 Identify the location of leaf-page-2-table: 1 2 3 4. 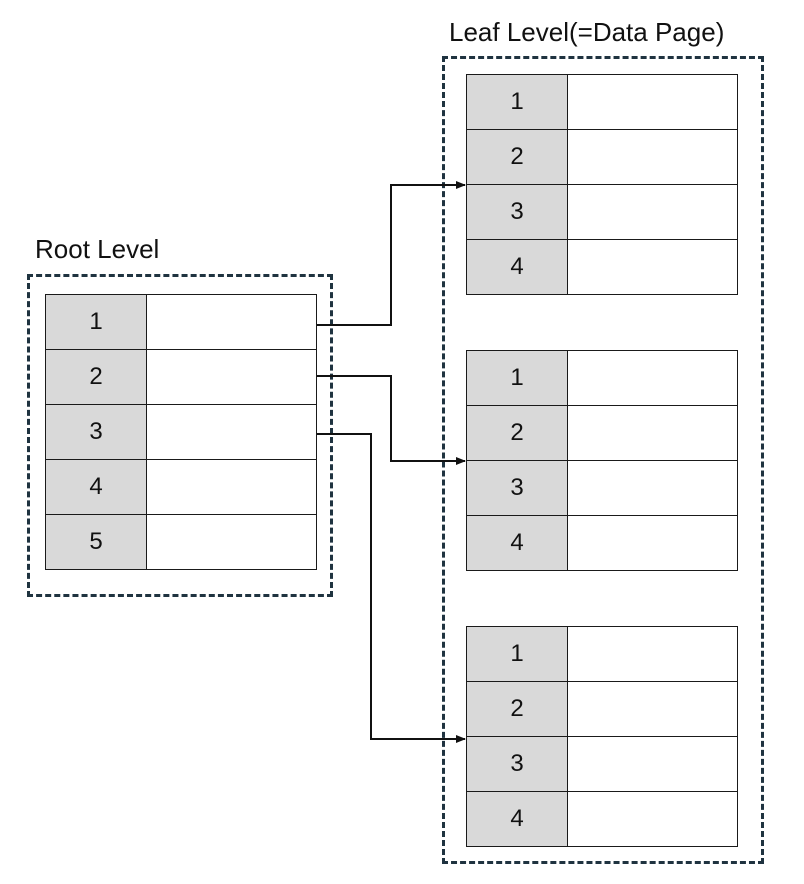
(602, 460).